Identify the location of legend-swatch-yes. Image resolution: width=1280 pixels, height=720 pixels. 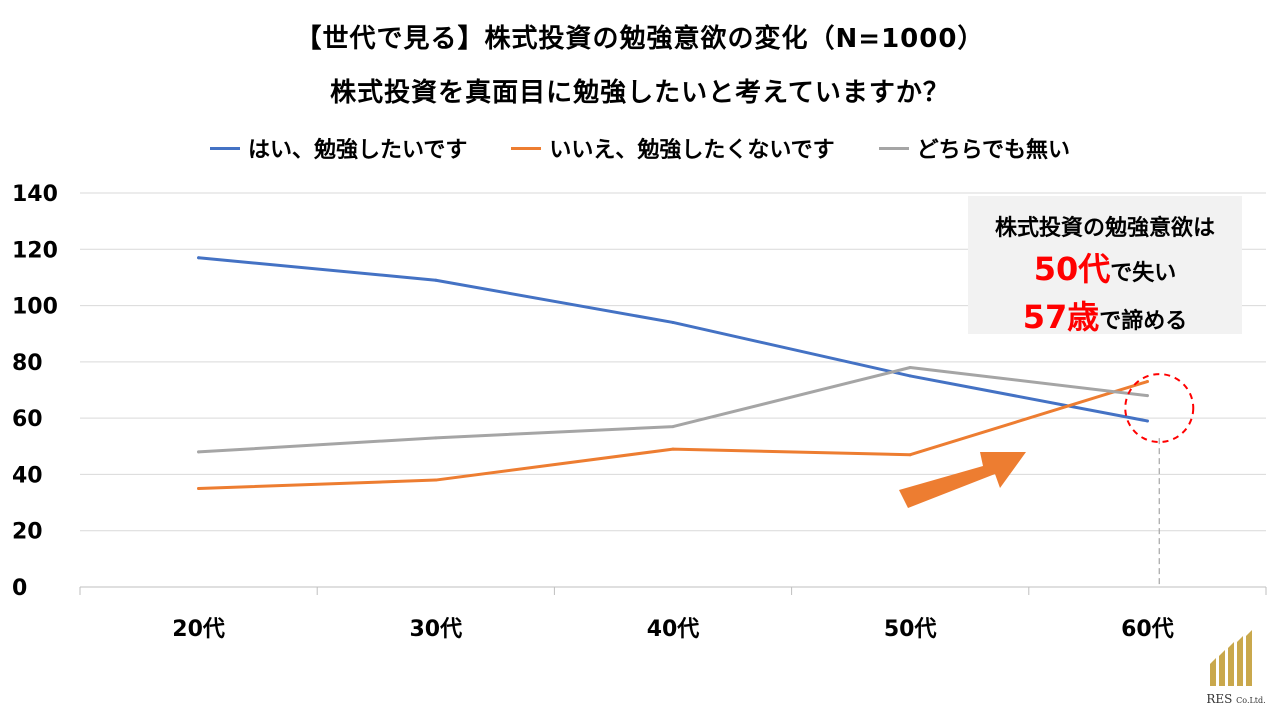
(224, 148).